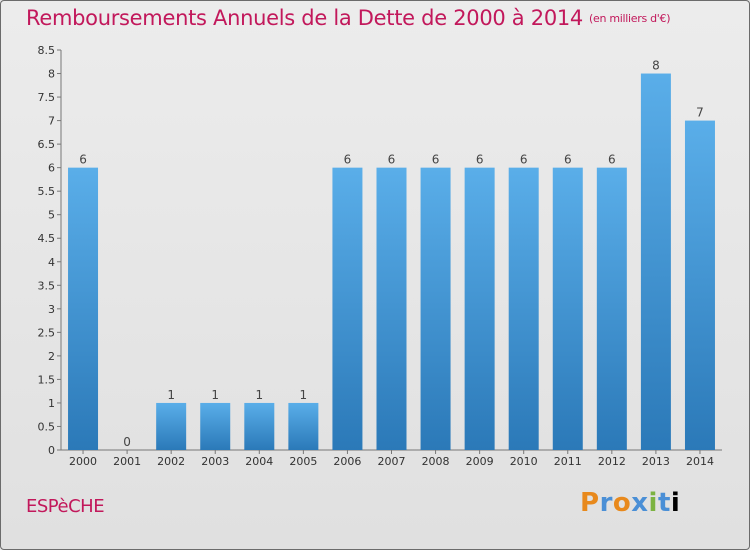 Image resolution: width=750 pixels, height=550 pixels. What do you see at coordinates (171, 461) in the screenshot?
I see `x-tick-label: 2002` at bounding box center [171, 461].